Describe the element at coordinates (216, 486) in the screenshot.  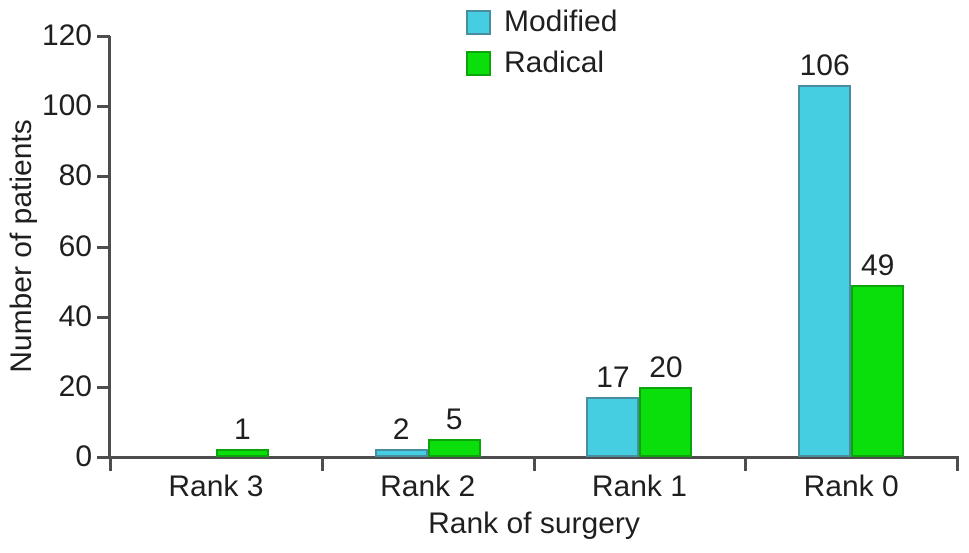
I see `x-category-label: Rank 3` at that location.